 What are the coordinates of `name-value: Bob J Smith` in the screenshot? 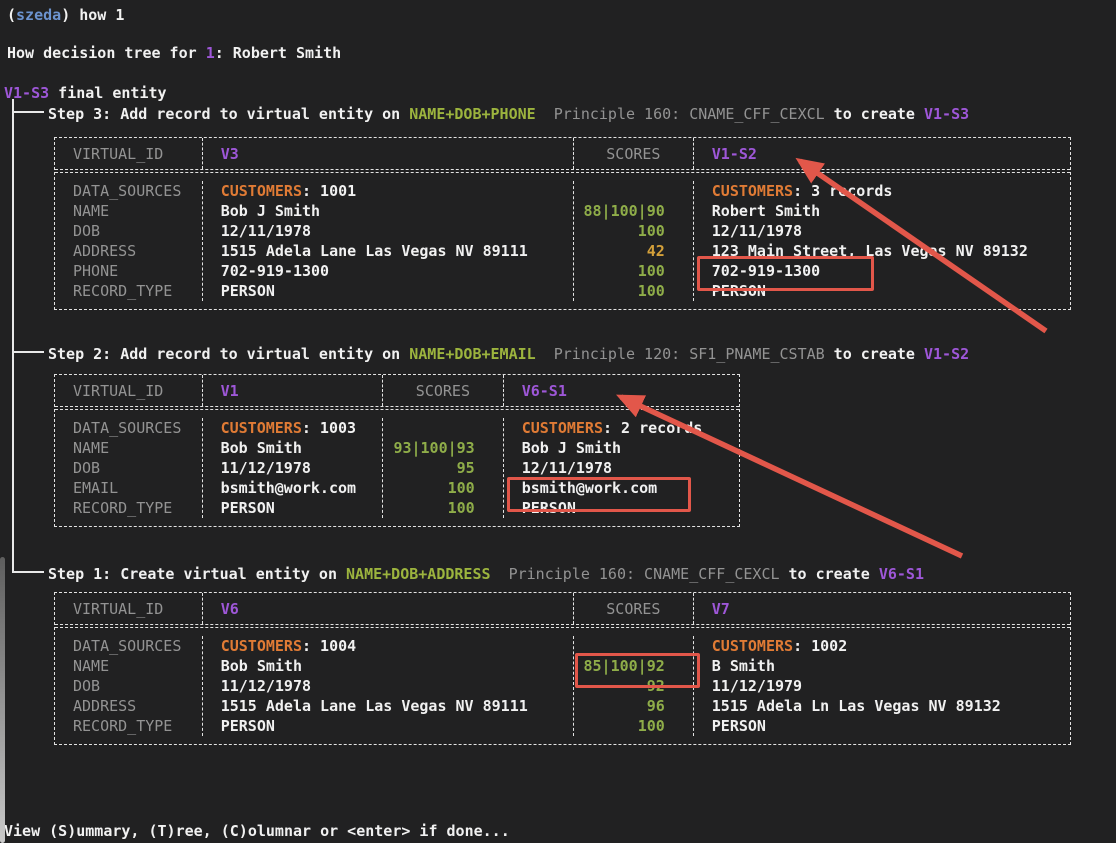 It's located at (270, 211).